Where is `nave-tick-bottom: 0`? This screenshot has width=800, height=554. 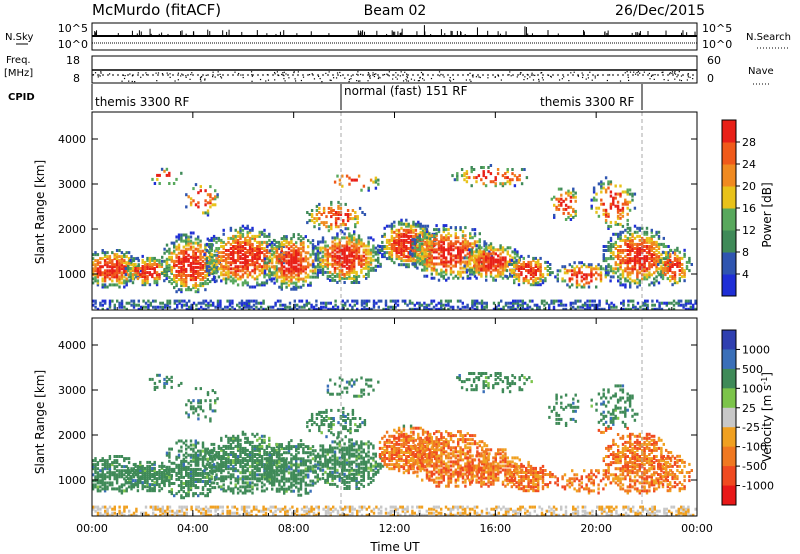
nave-tick-bottom: 0 is located at coordinates (710, 78).